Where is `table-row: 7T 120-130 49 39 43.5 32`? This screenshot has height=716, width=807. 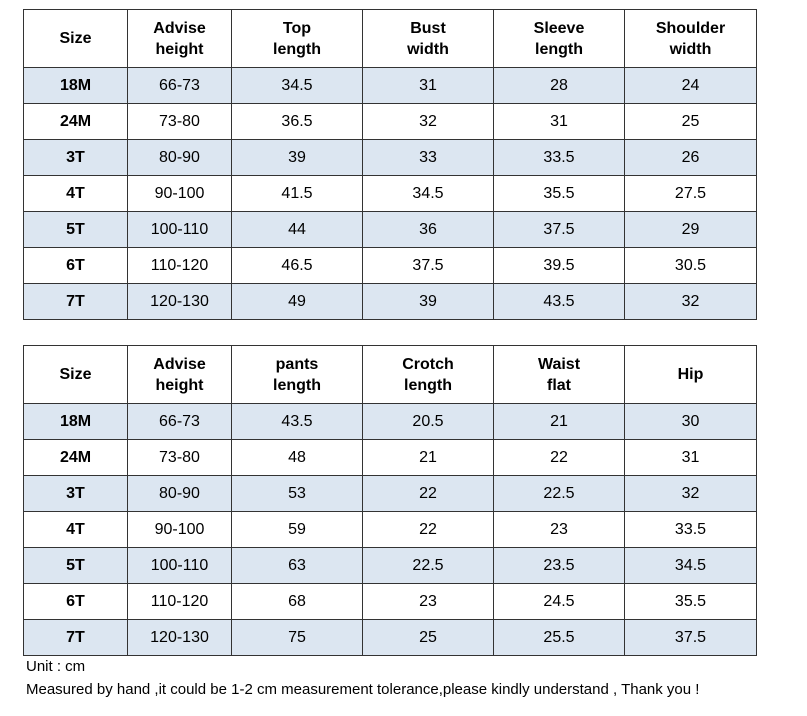
table-row: 7T 120-130 49 39 43.5 32 is located at coordinates (390, 301).